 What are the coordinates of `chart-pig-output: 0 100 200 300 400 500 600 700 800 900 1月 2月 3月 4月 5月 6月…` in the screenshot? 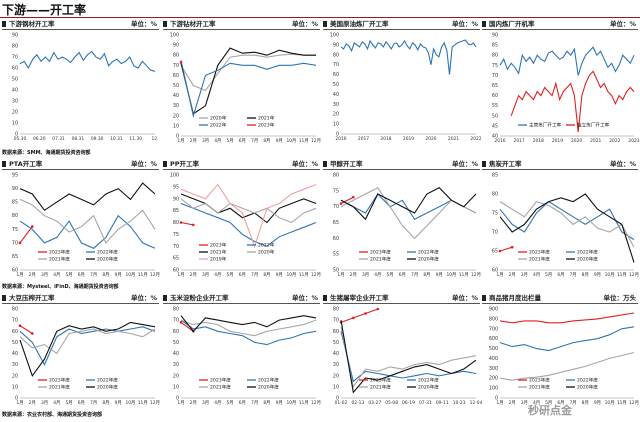 It's located at (564, 357).